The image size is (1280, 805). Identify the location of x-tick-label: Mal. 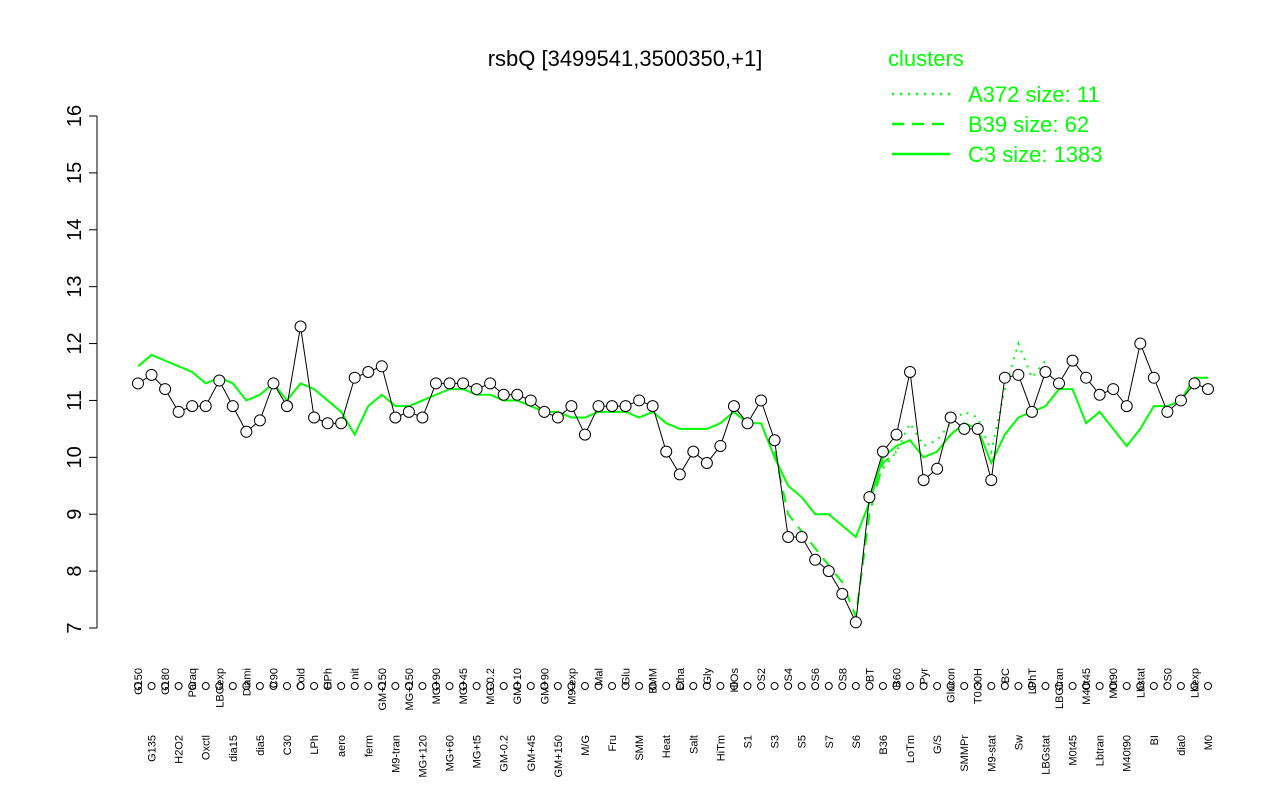
(600, 677).